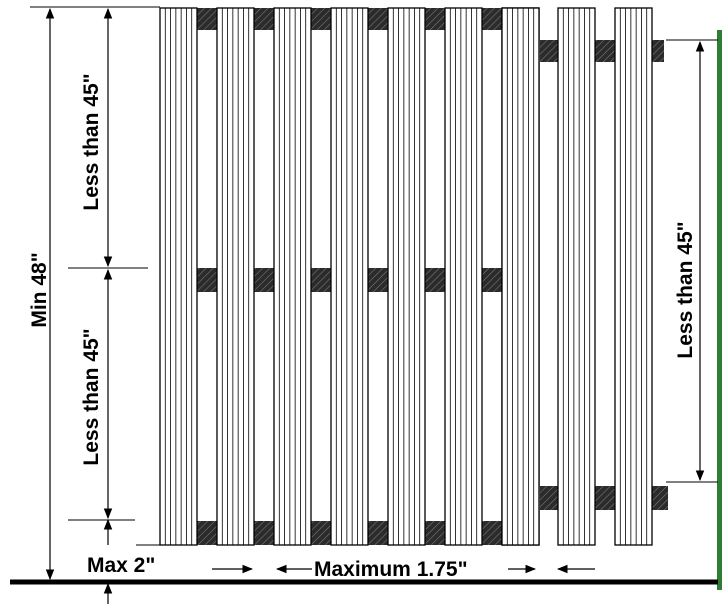  I want to click on label-right-spacing: Less than 45", so click(685, 289).